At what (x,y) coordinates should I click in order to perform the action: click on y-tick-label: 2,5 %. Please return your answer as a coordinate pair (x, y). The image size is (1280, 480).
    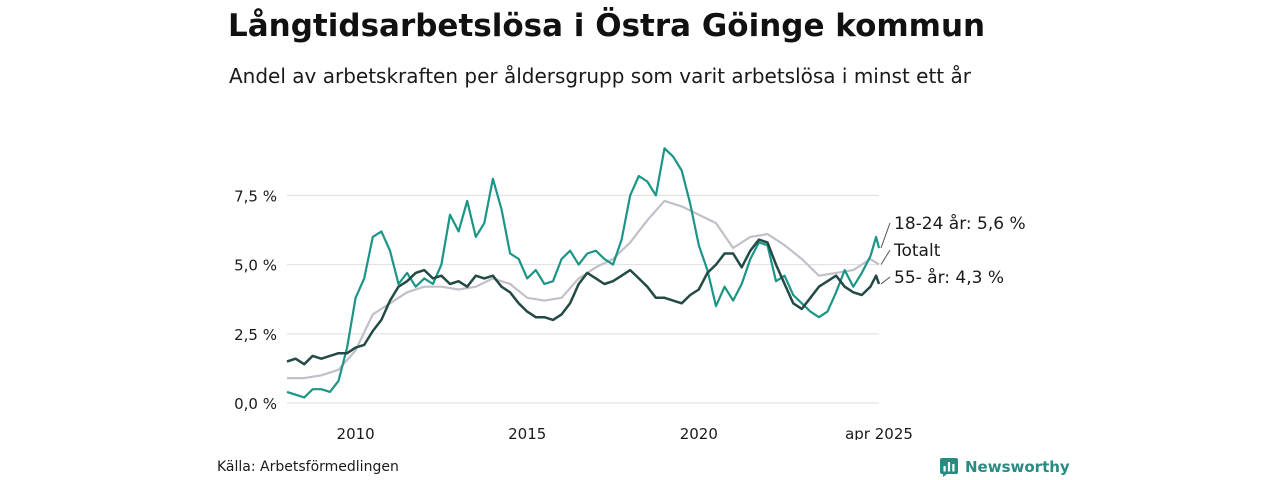
    Looking at the image, I should click on (255, 335).